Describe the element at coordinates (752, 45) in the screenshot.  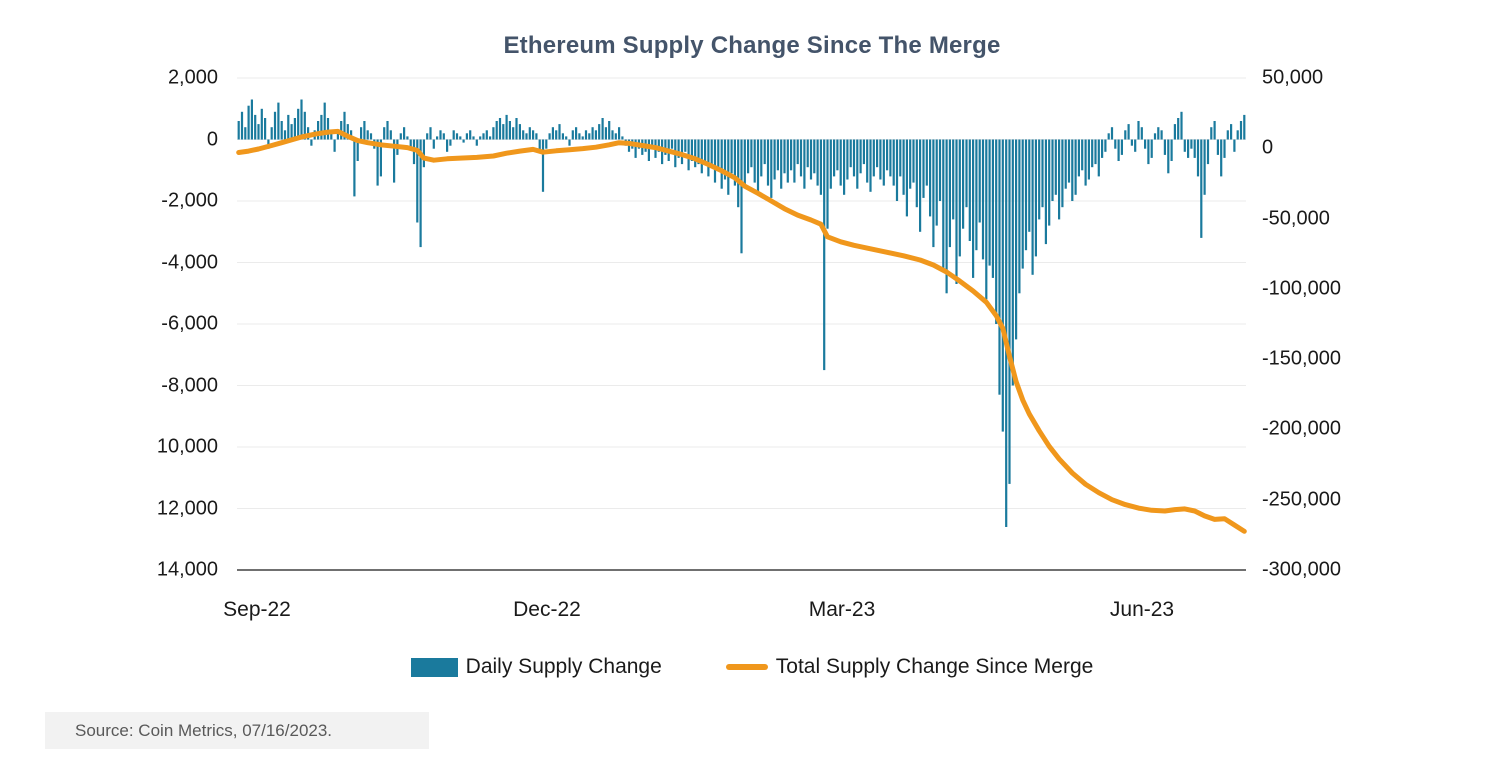
I see `chart-title: Ethereum Supply Change Since The Merge` at that location.